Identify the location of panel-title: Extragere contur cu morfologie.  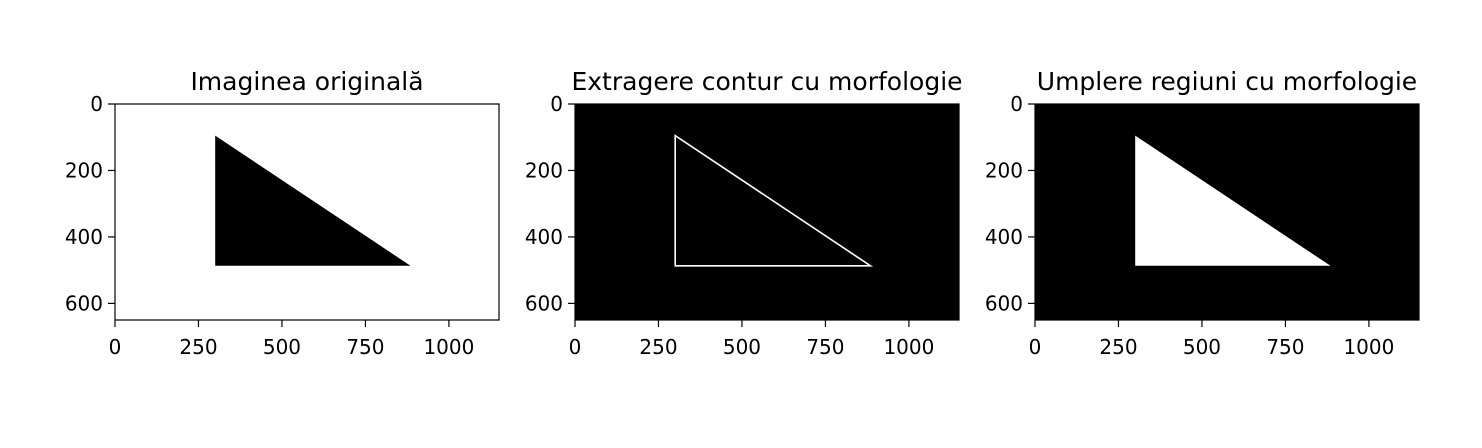
(766, 81).